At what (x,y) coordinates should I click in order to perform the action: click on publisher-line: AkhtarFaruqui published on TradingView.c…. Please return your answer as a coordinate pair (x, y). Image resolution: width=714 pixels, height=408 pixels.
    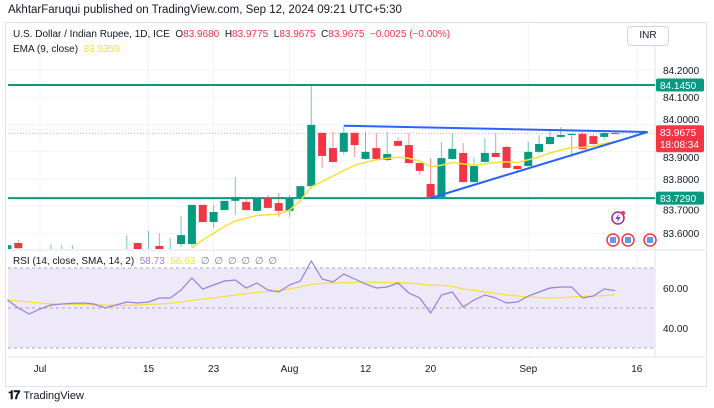
    Looking at the image, I should click on (205, 10).